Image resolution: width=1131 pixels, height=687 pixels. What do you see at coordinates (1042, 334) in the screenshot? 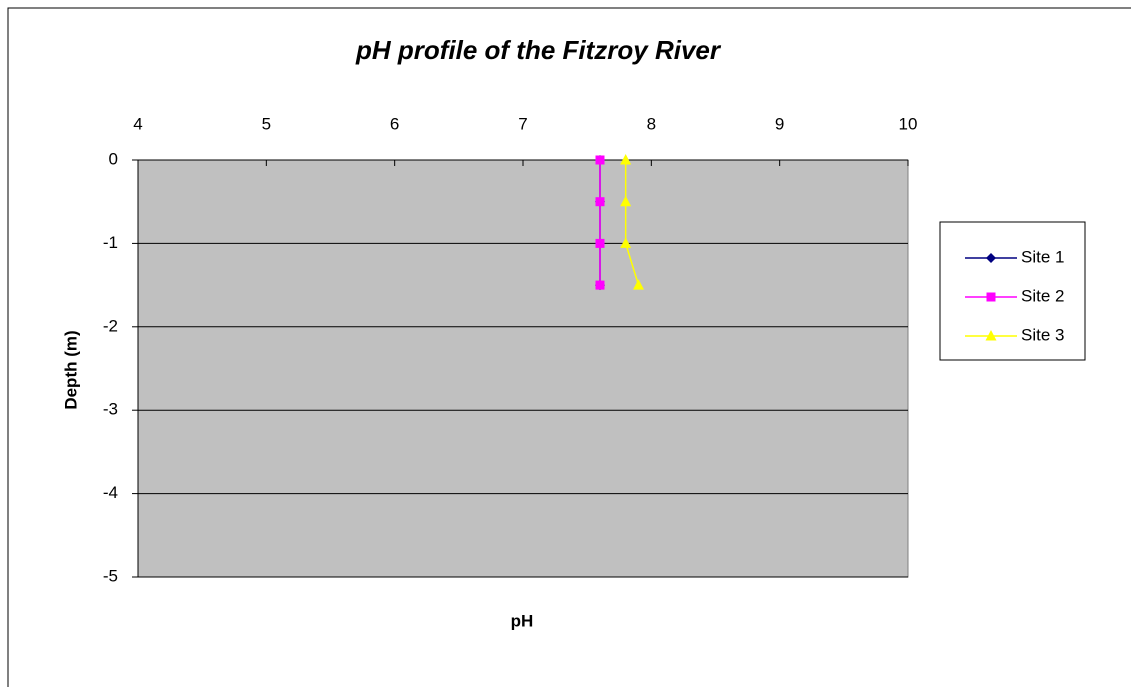
I see `legend-label: Site 3` at bounding box center [1042, 334].